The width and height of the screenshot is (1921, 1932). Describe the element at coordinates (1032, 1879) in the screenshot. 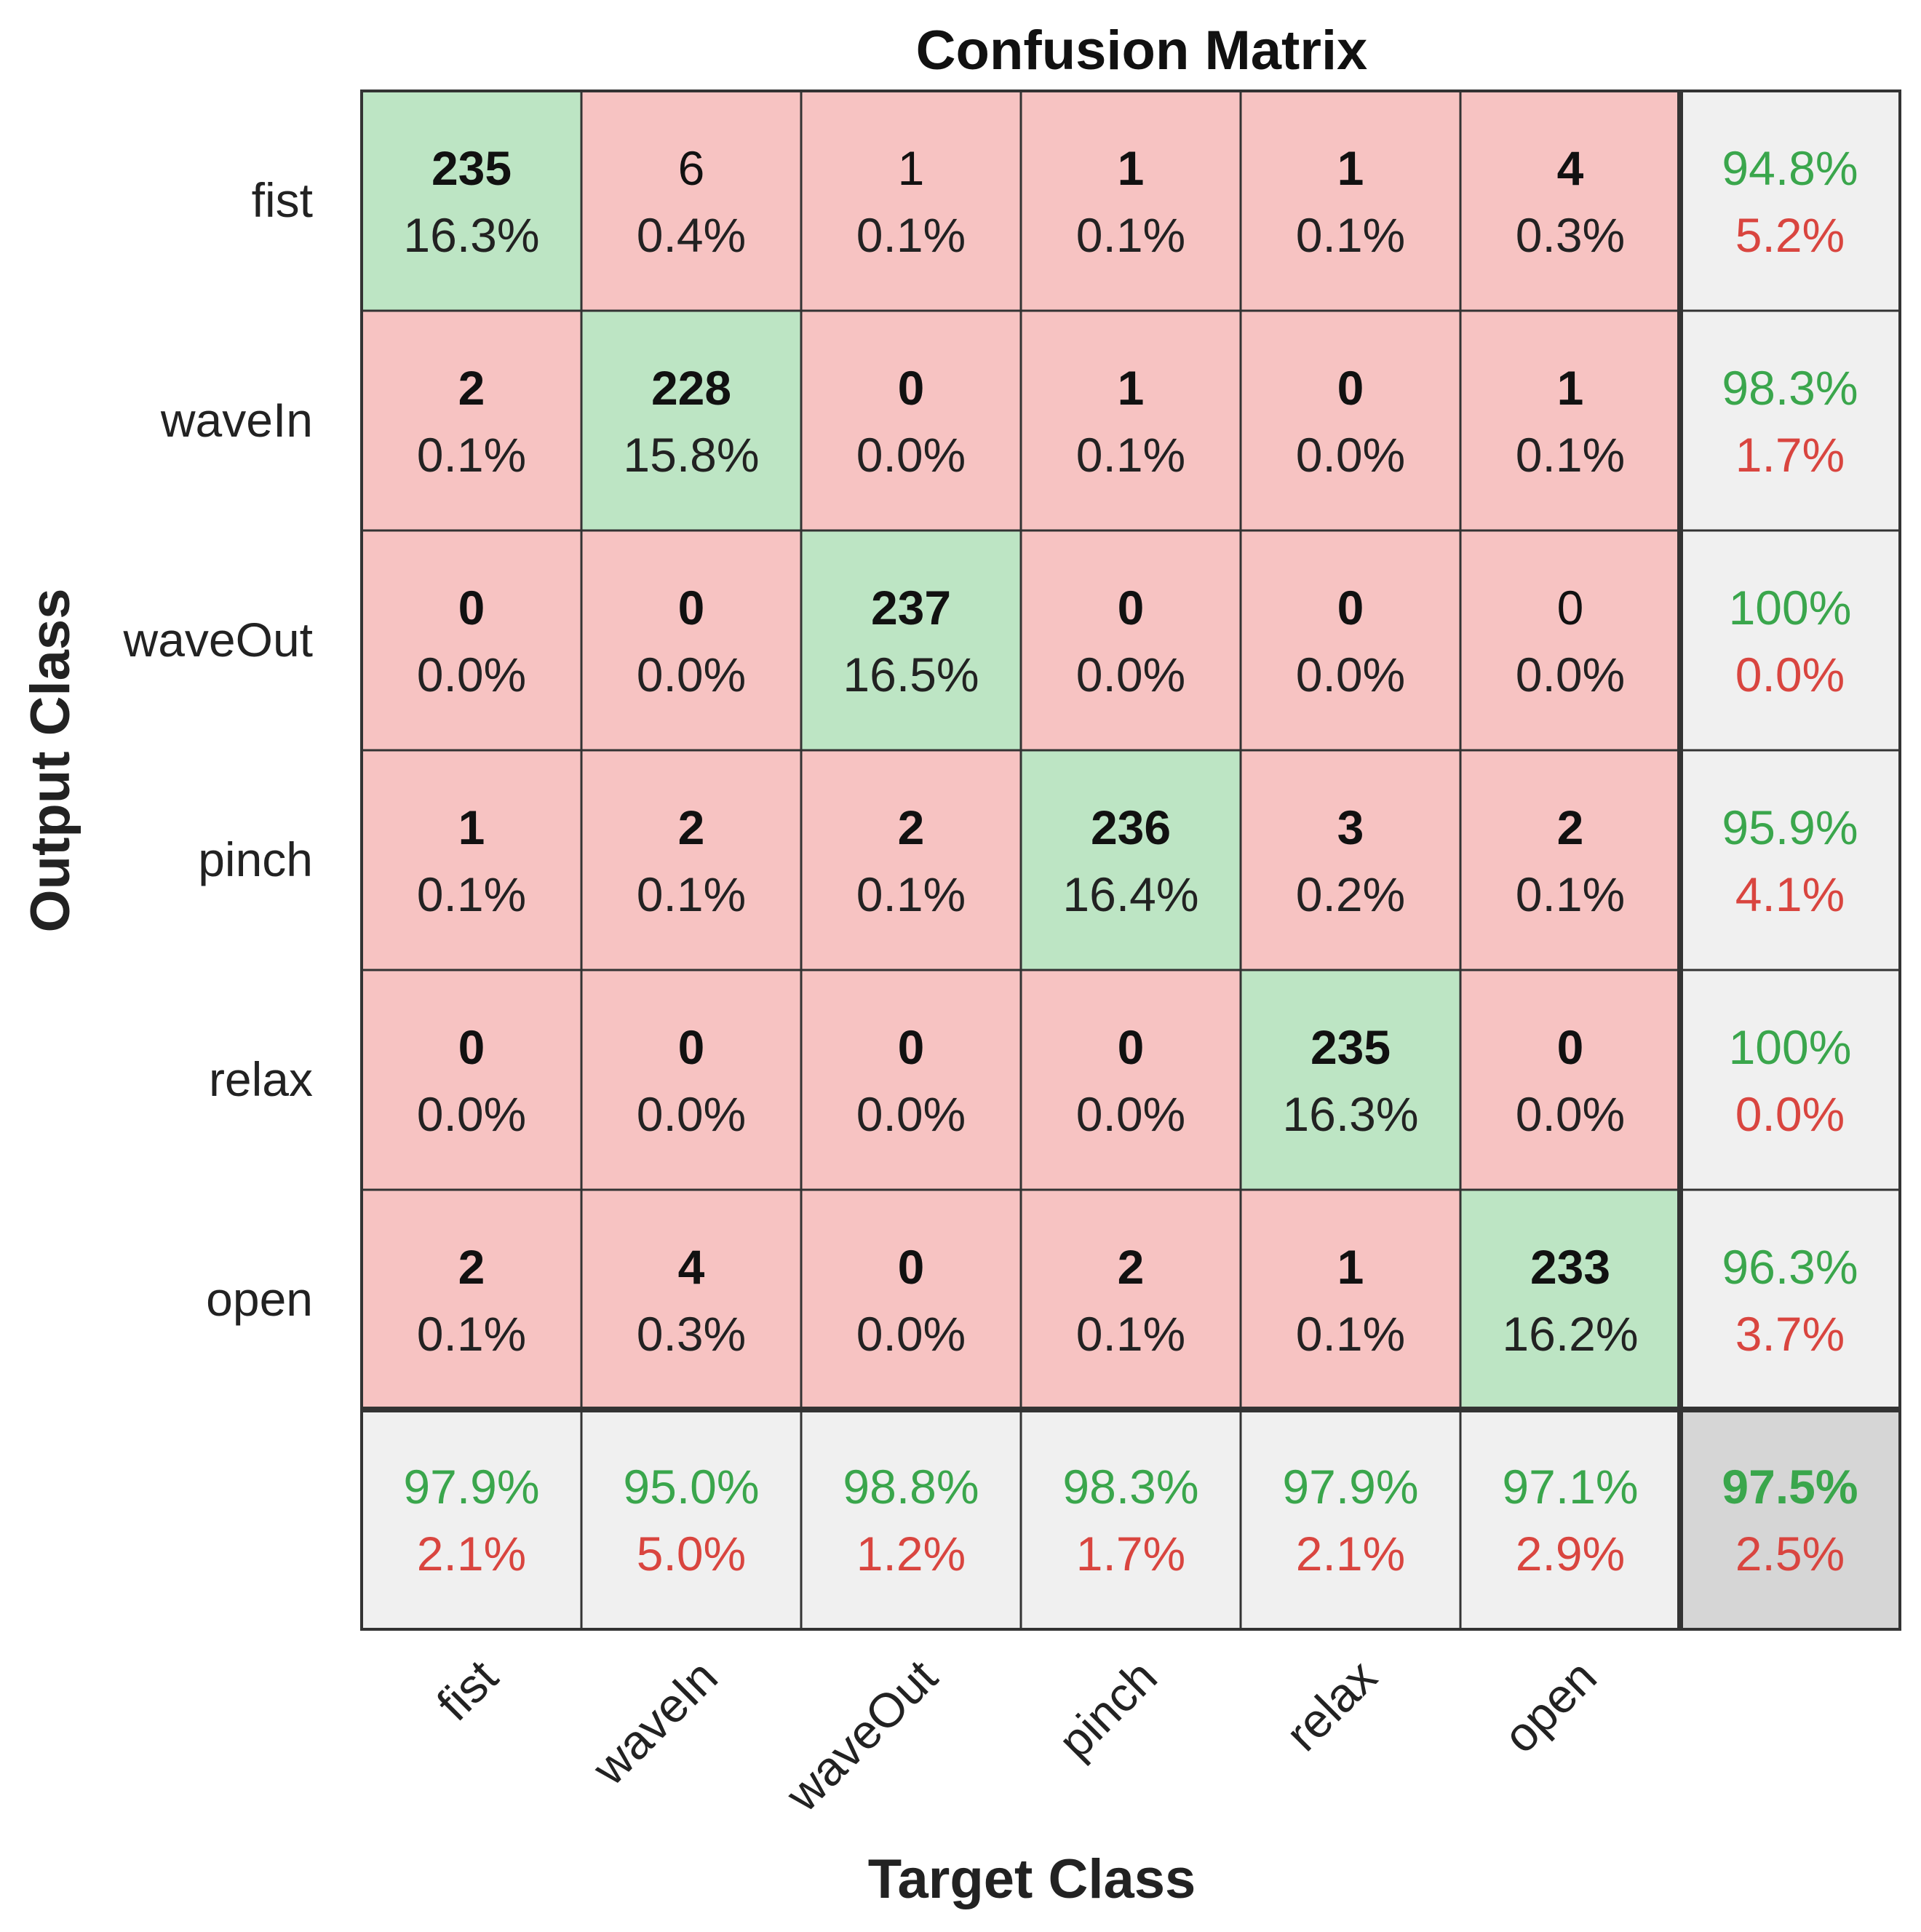

I see `x-axis-title: Target Class` at that location.